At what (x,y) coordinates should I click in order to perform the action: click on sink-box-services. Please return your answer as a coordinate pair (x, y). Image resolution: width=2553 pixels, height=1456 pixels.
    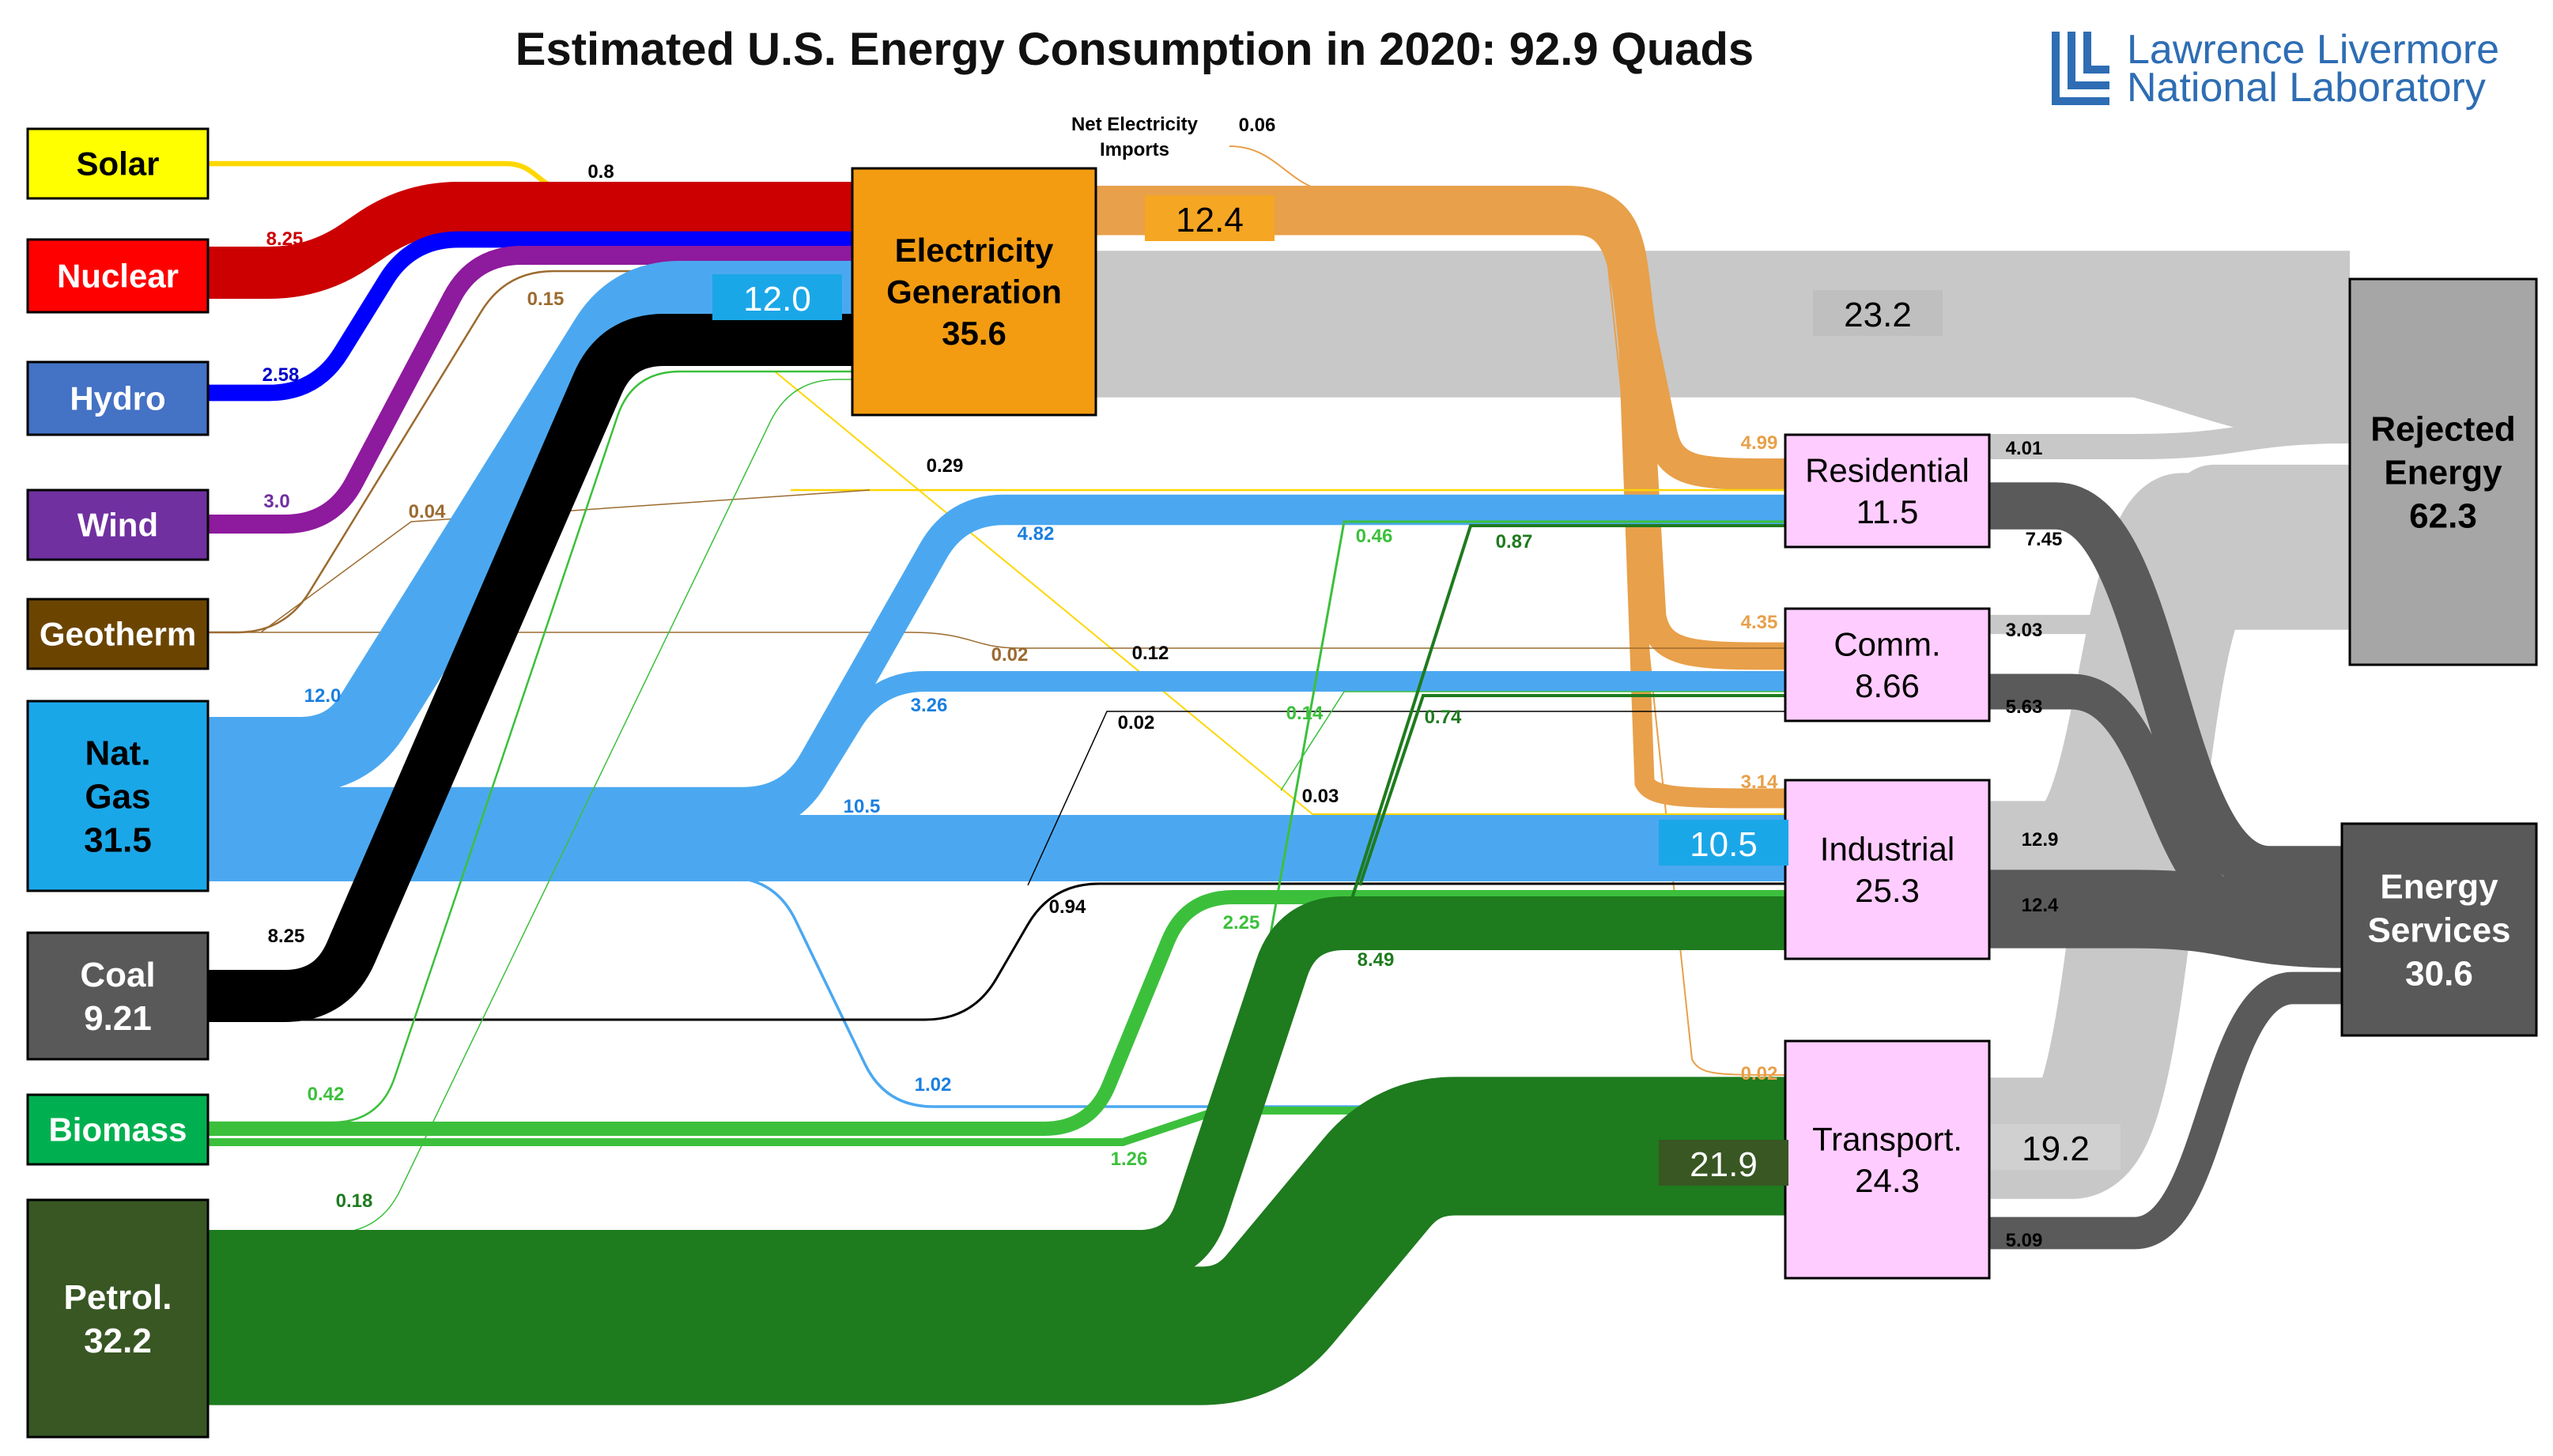
    Looking at the image, I should click on (2439, 929).